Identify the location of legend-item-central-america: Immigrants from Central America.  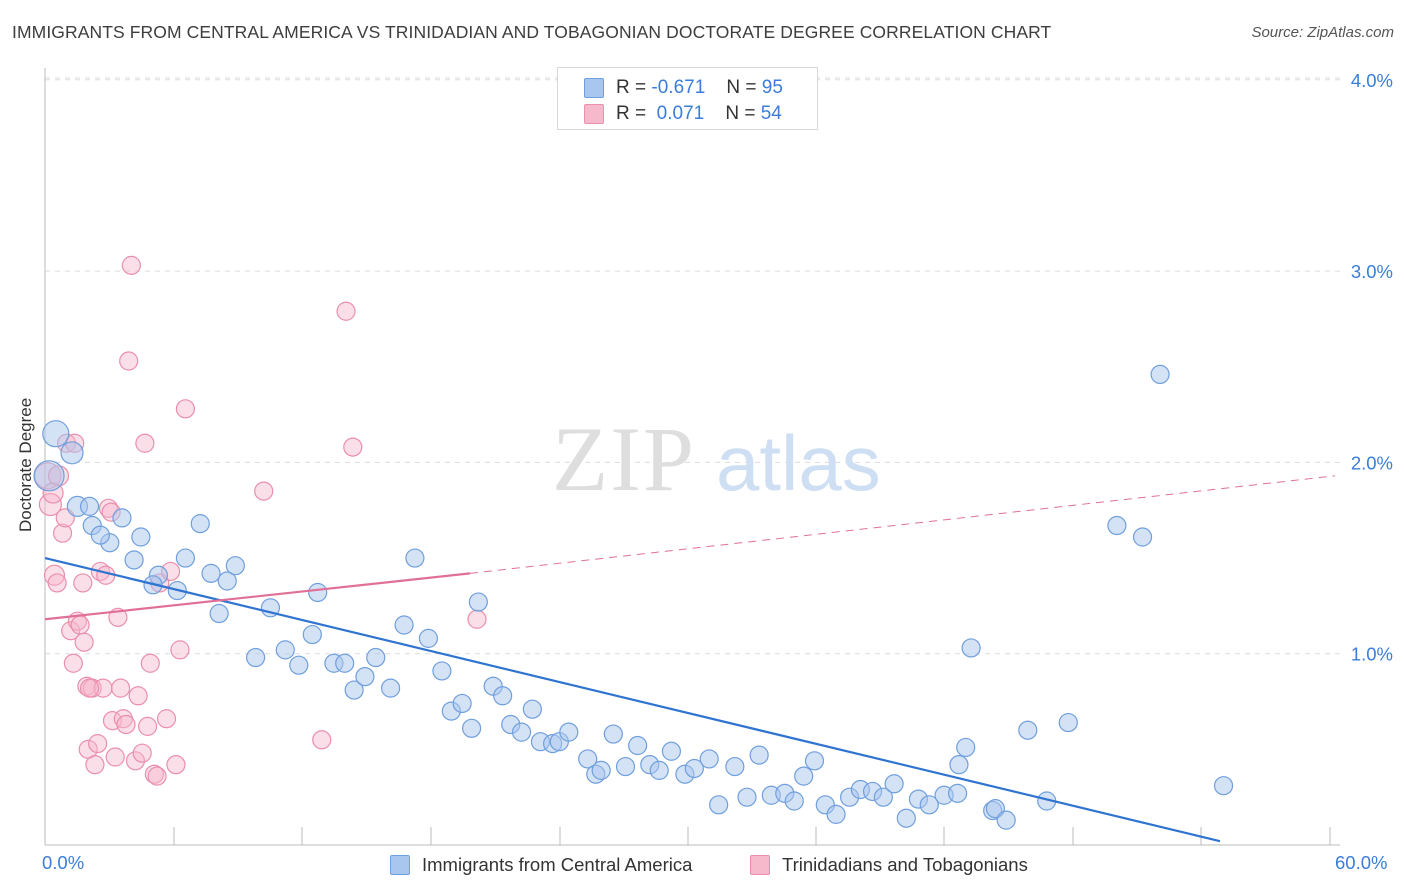
(541, 865).